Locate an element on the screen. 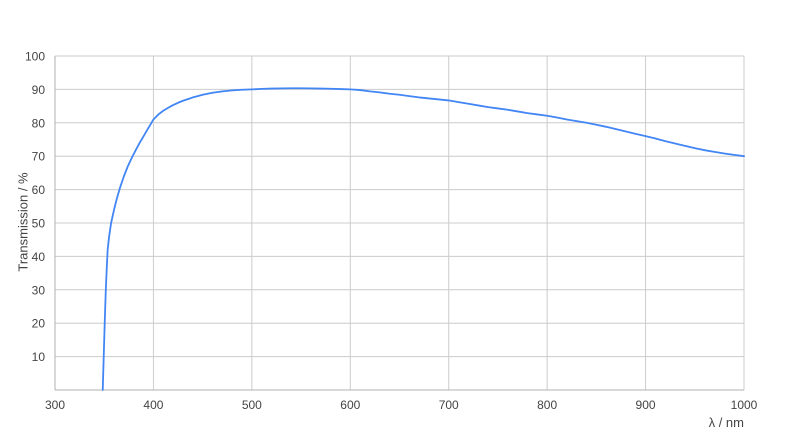 The image size is (800, 446). y-tick-label: 100 is located at coordinates (35, 57).